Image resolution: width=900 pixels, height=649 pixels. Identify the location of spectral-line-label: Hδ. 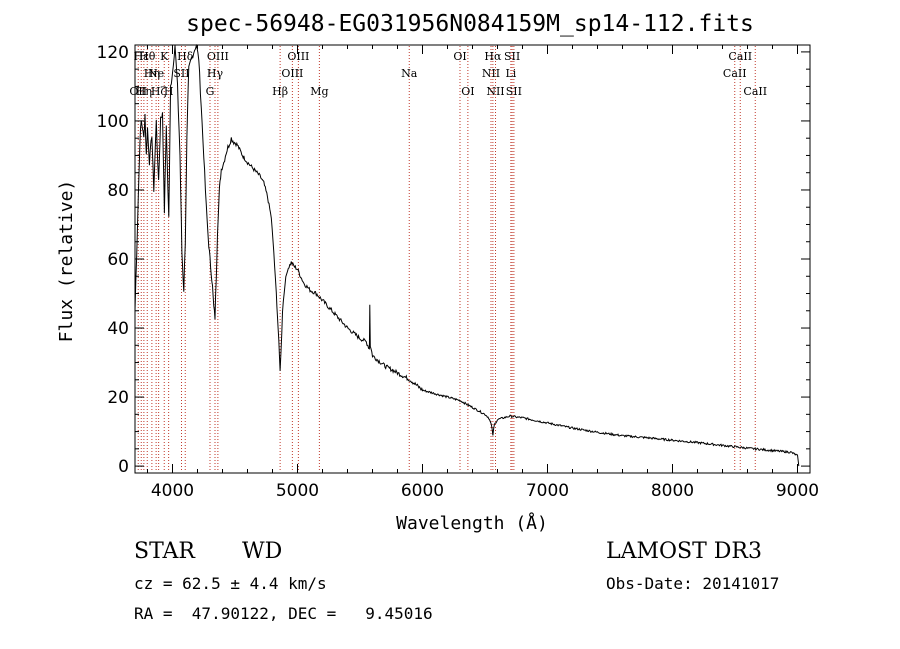
(185, 56).